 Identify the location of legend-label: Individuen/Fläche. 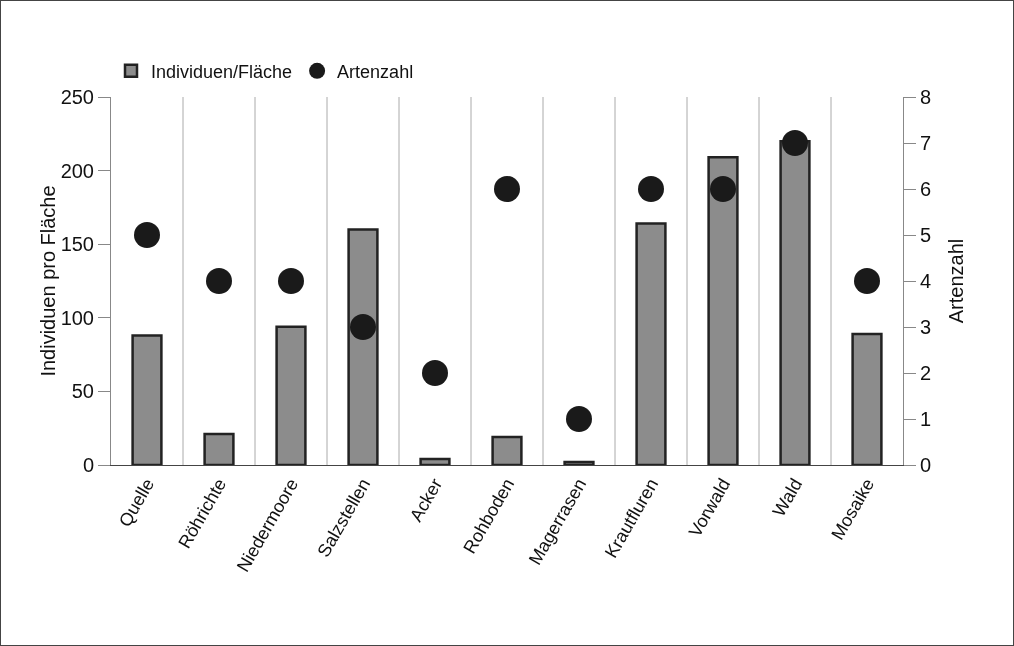
(222, 71).